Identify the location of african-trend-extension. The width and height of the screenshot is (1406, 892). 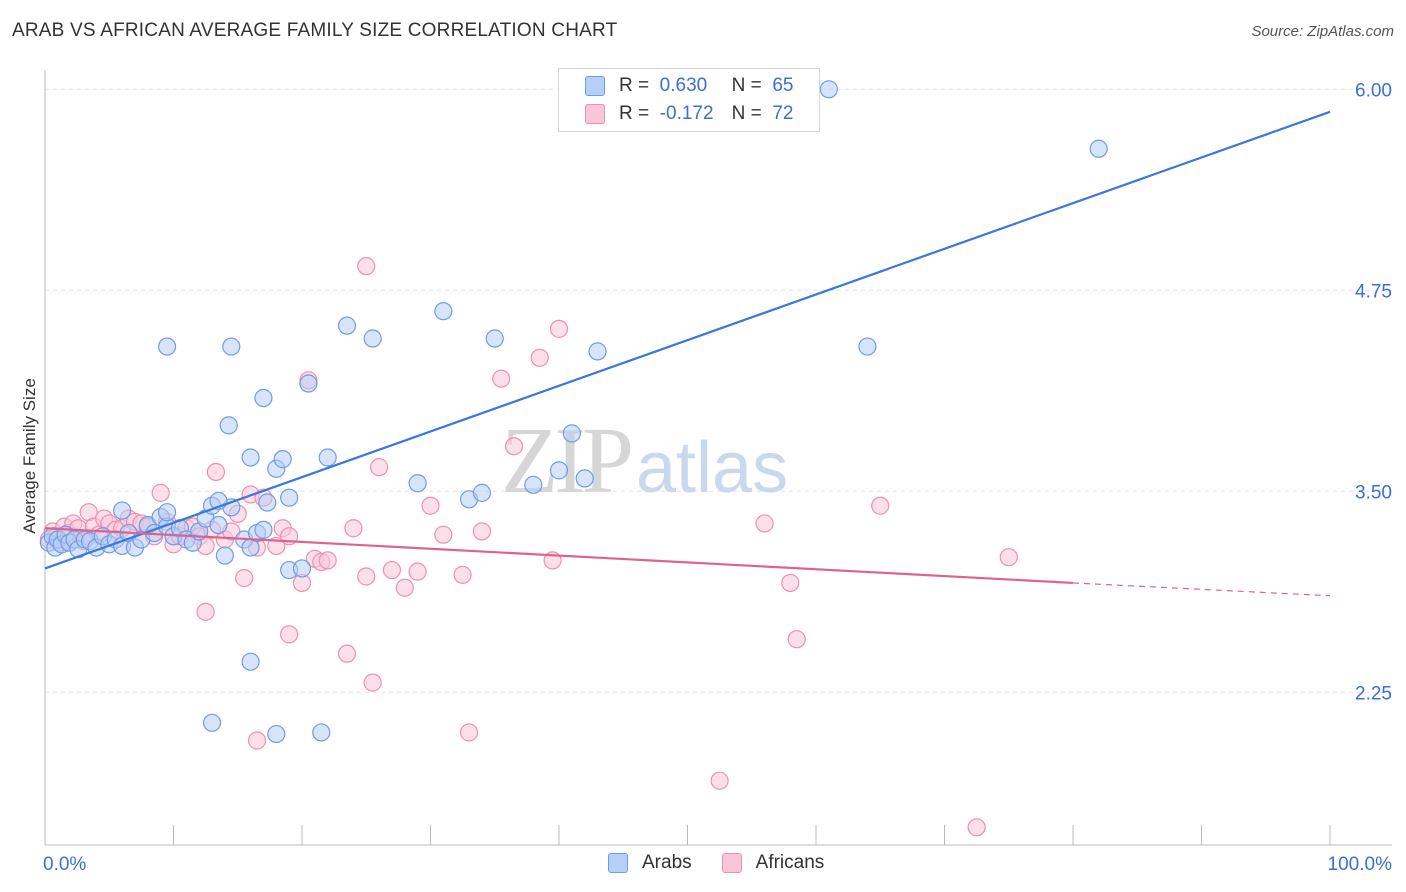
(1201, 589).